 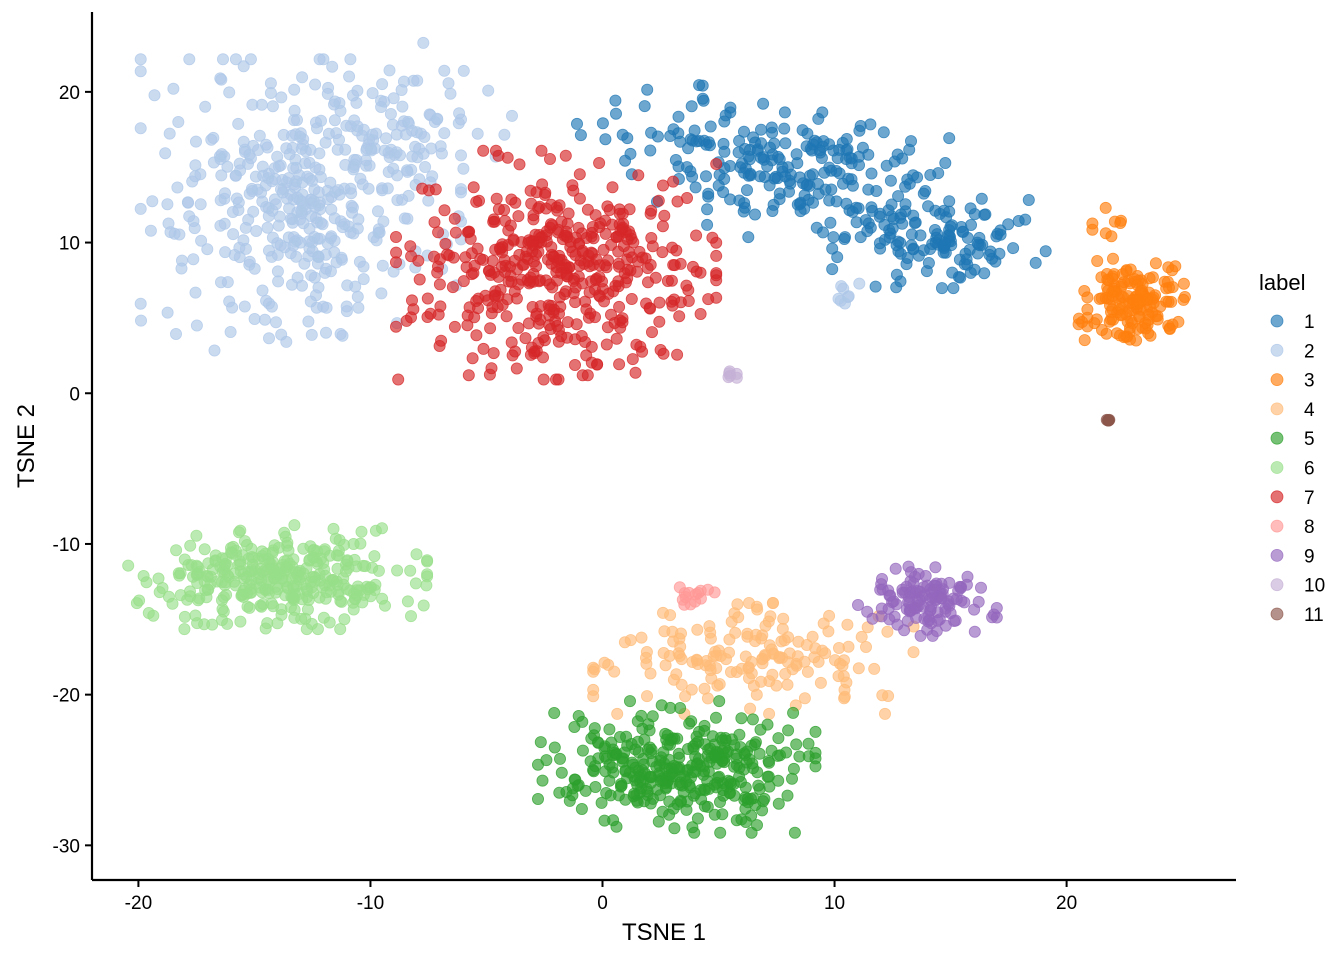 I want to click on legend-label: 8, so click(x=1309, y=527).